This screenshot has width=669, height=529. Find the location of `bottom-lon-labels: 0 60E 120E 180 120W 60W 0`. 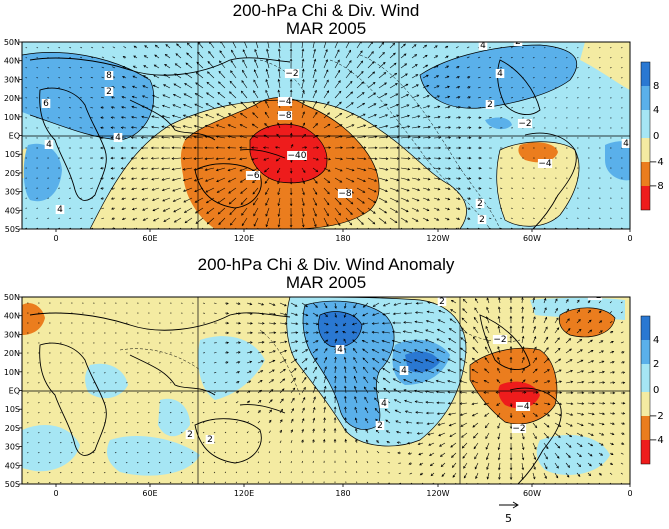

bottom-lon-labels: 0 60E 120E 180 120W 60W 0 is located at coordinates (342, 493).